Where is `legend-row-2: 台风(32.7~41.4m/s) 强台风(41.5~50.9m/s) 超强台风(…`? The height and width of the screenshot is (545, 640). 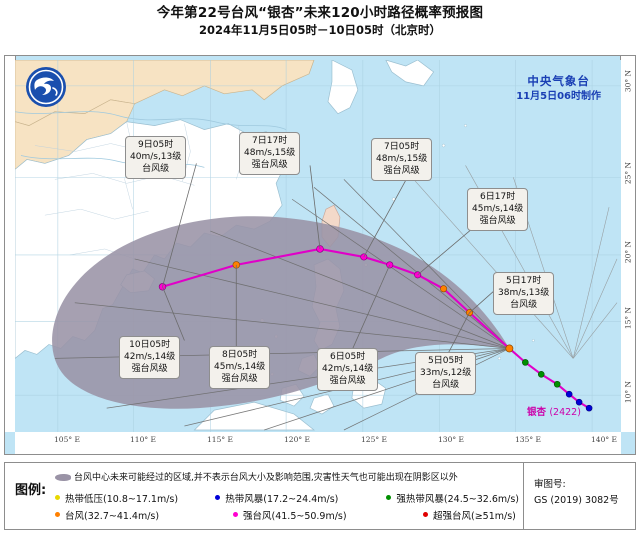
legend-row-2: 台风(32.7~41.4m/s) 强台风(41.5~50.9m/s) 超强台风(… is located at coordinates (287, 514).